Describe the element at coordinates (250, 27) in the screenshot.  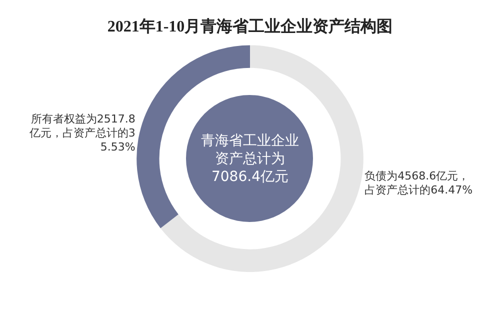
I see `chart-title: 2021年1-10月青海省工业企业资产结构图` at that location.